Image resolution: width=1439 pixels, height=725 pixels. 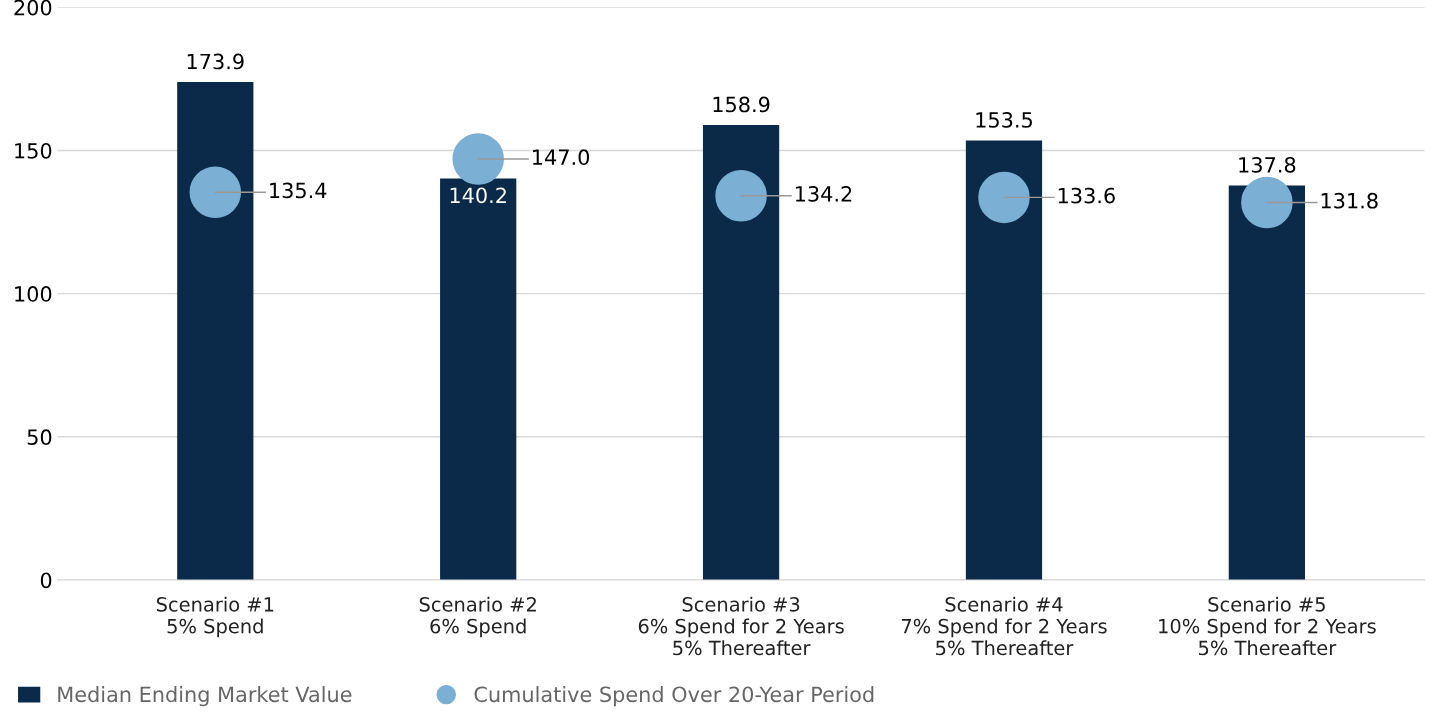 I want to click on x-tick-label: Scenario #3 6% Spend for 2 Years 5% Thereafter, so click(x=741, y=626).